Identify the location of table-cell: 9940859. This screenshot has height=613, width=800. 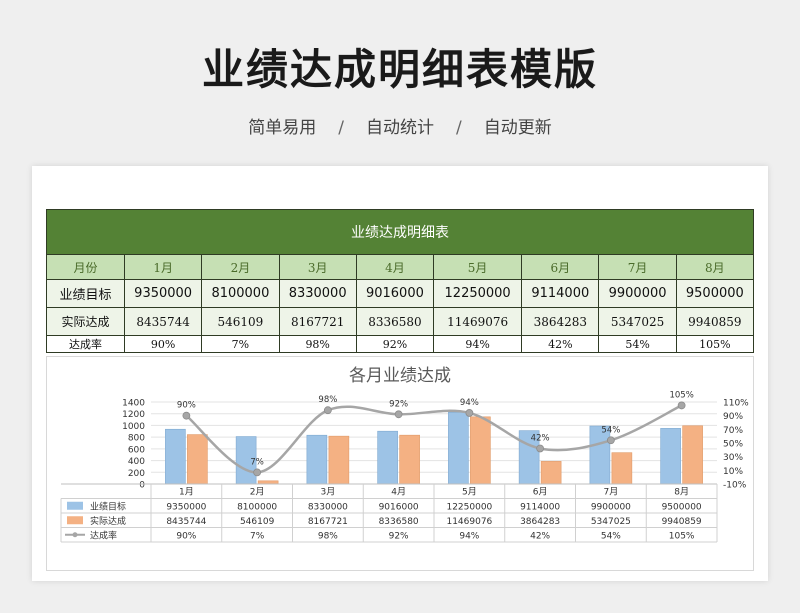
(715, 321).